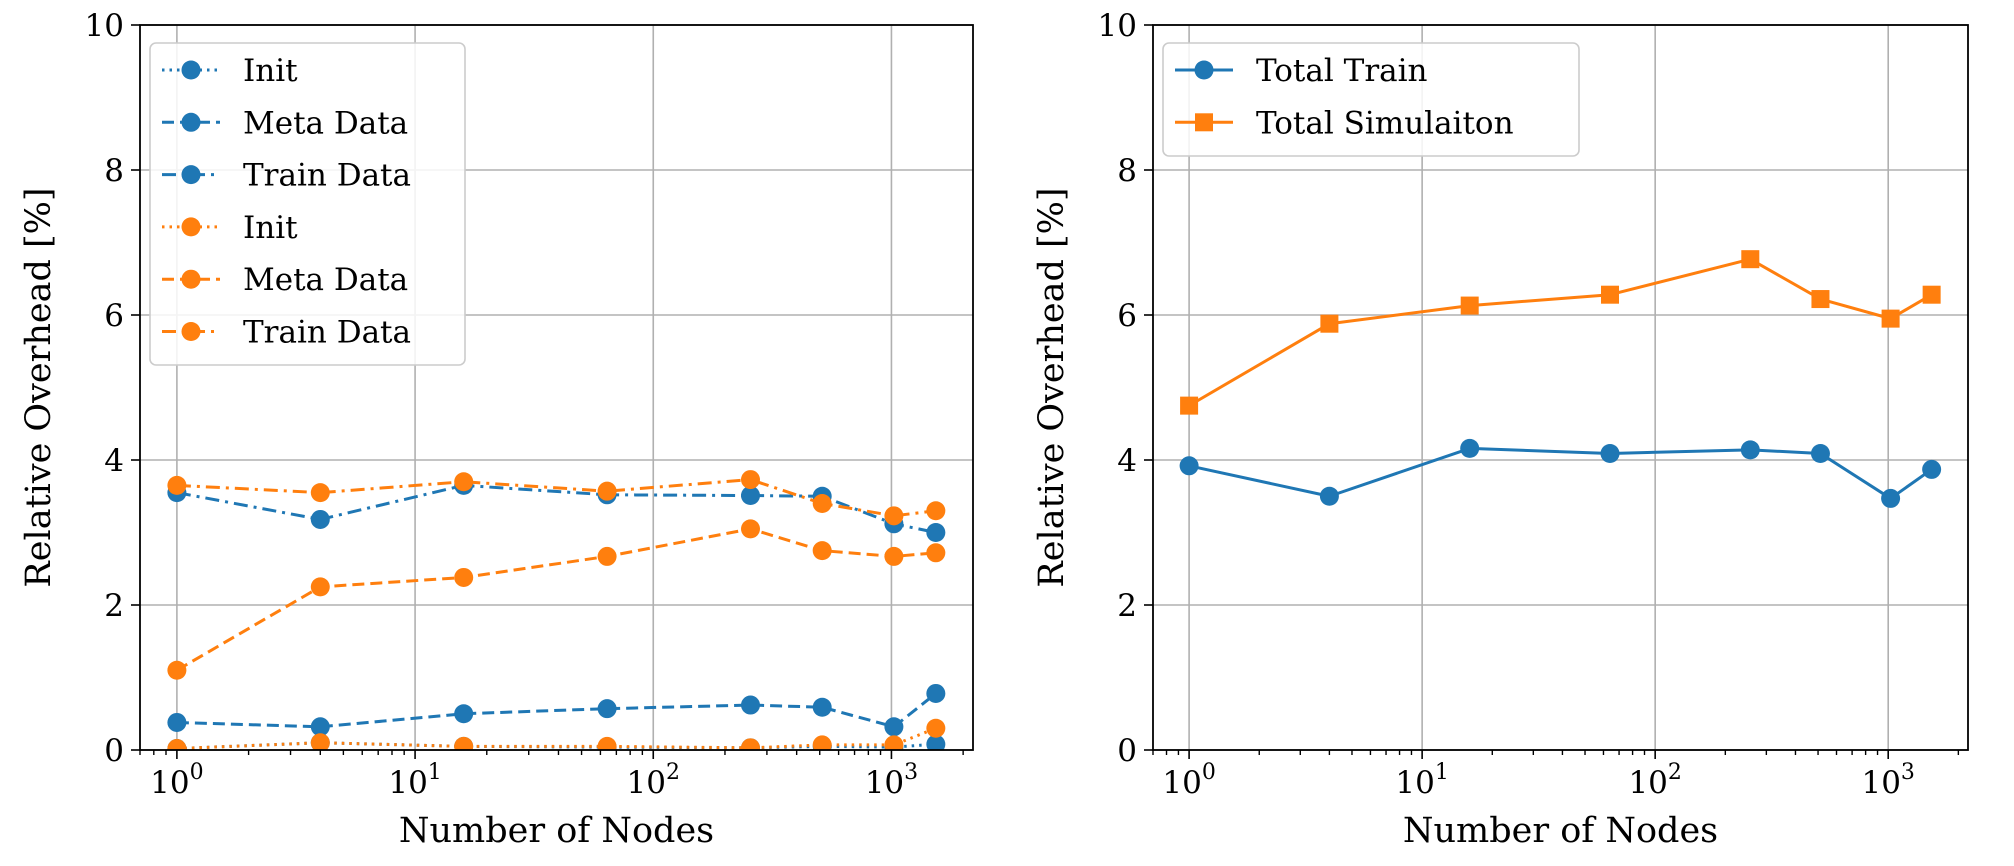 The width and height of the screenshot is (2014, 866). I want to click on legend-item: Total Simulaiton, so click(1344, 123).